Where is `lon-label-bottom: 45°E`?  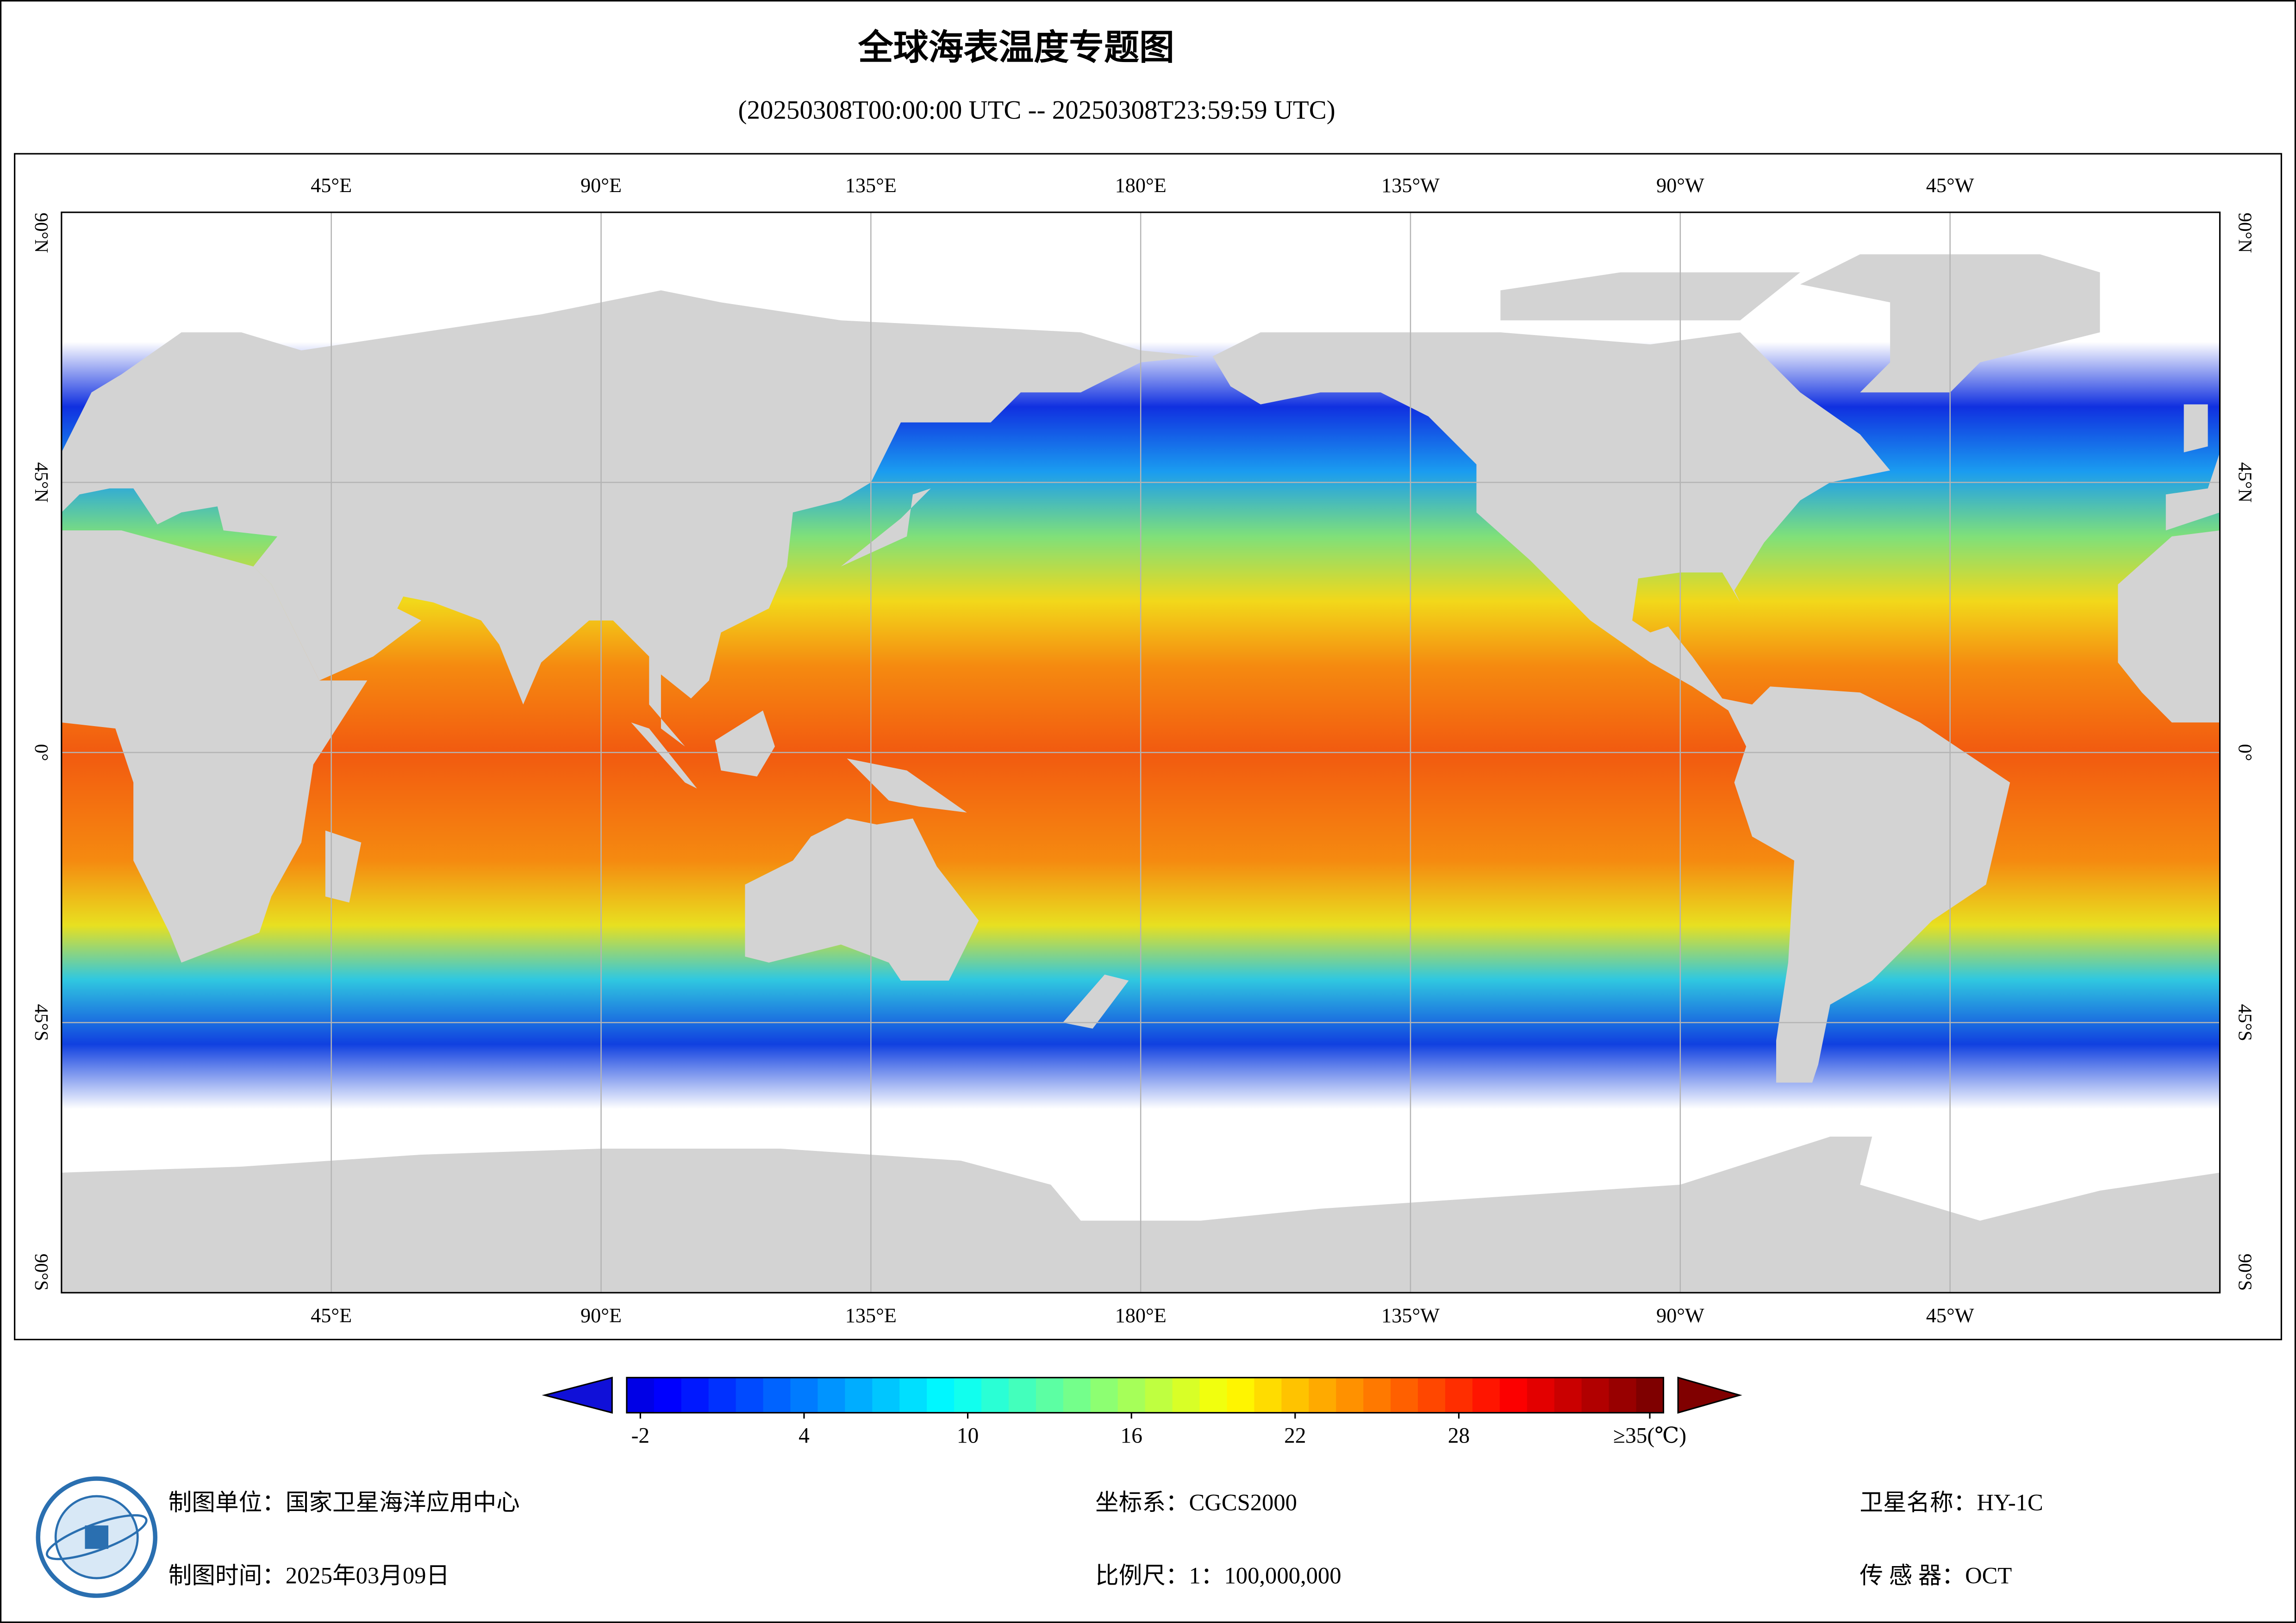 lon-label-bottom: 45°E is located at coordinates (331, 1315).